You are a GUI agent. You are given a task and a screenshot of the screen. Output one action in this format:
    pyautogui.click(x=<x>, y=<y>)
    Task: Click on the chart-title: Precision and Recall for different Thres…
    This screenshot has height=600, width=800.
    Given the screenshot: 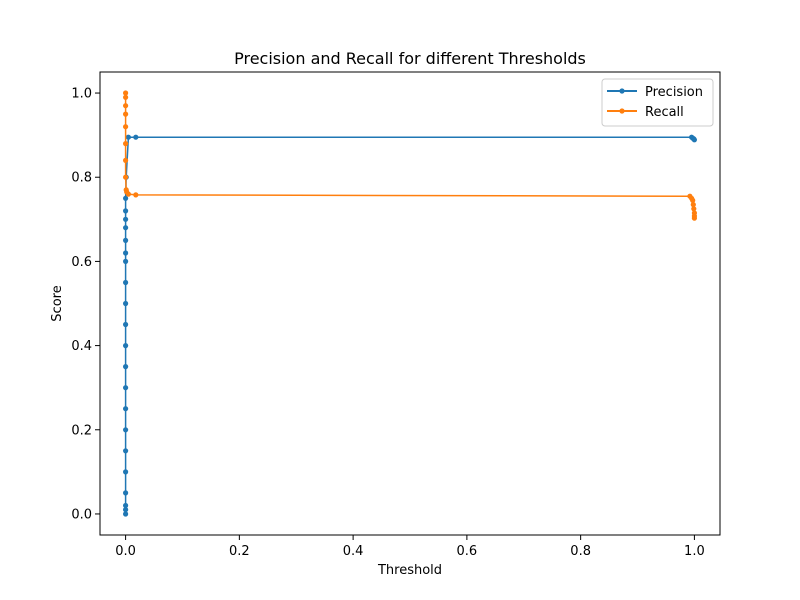 What is the action you would take?
    pyautogui.click(x=410, y=58)
    